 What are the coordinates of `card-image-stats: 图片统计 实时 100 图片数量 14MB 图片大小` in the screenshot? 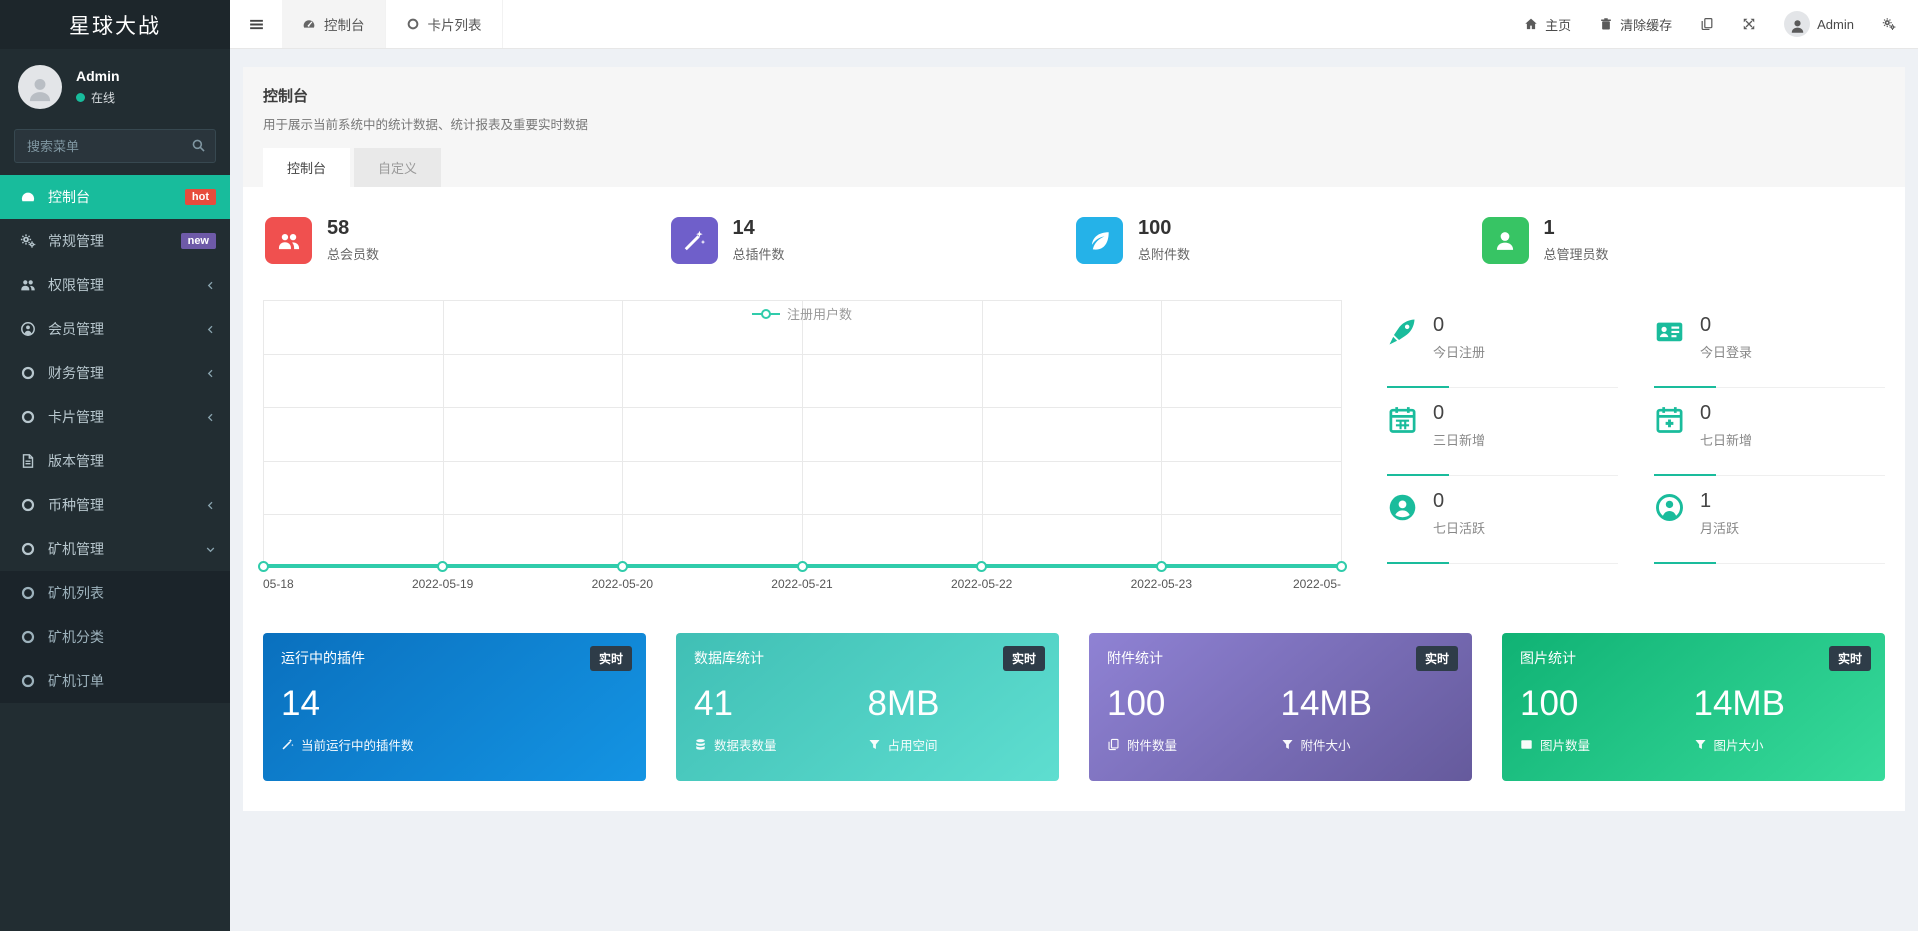 It's located at (1693, 707).